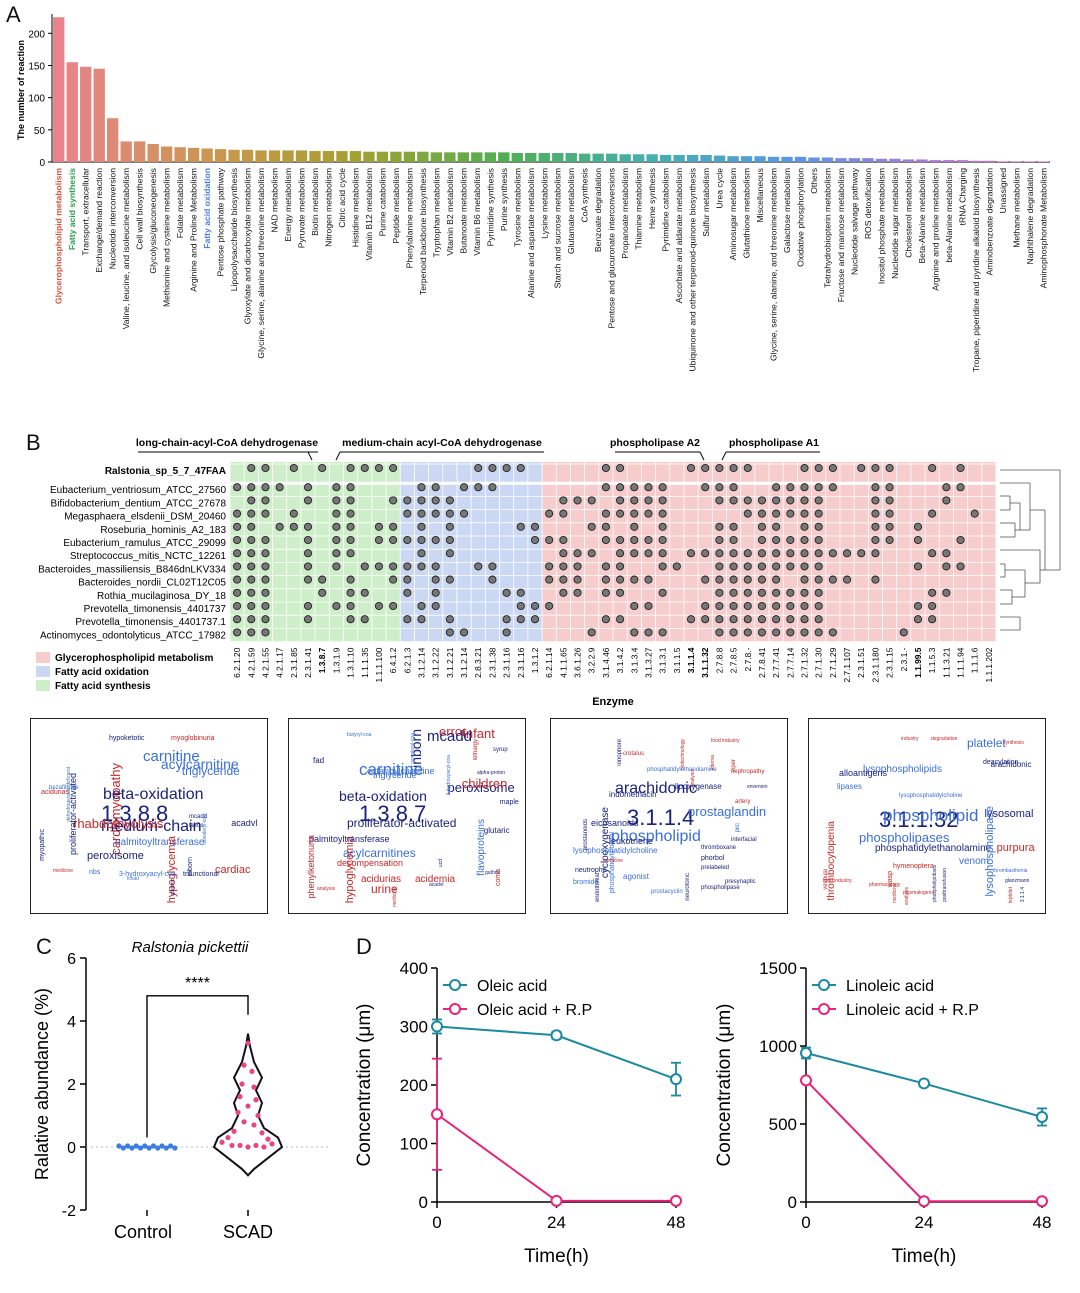  Describe the element at coordinates (1011, 895) in the screenshot. I see `wordcloud-word: leptolet` at that location.